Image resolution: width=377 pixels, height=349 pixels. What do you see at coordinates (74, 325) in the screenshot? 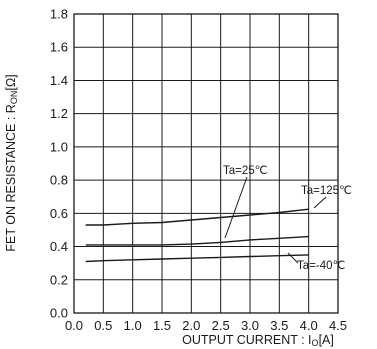
I see `x-tick-label: 0.0` at bounding box center [74, 325].